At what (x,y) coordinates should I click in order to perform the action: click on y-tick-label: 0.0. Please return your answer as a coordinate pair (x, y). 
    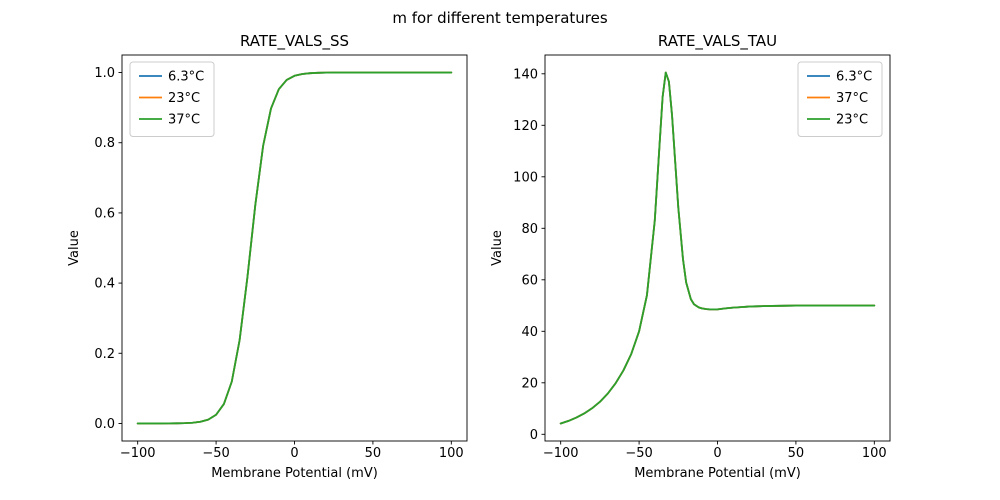
    Looking at the image, I should click on (104, 424).